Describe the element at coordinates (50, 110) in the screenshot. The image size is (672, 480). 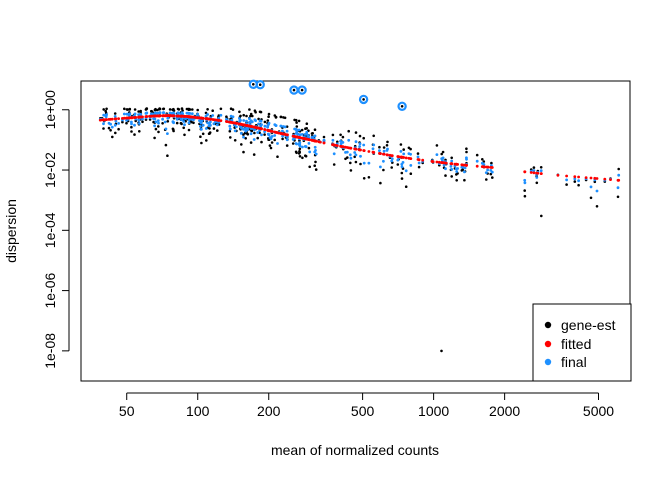
I see `y-tick-label: 1e+00` at that location.